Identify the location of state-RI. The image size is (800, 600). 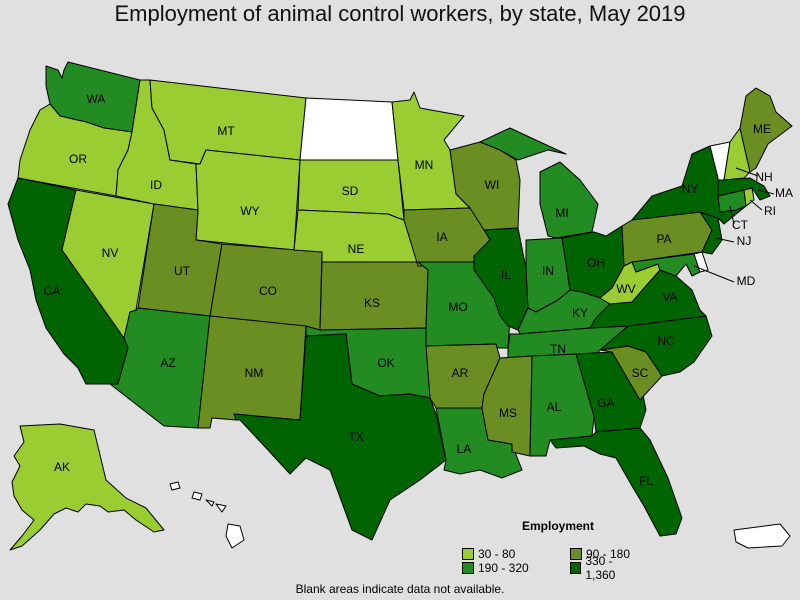
(749, 197).